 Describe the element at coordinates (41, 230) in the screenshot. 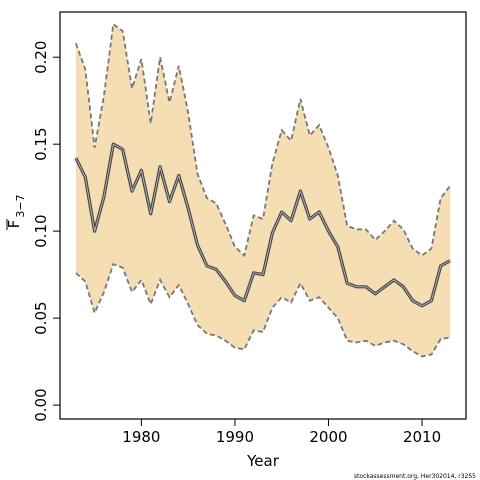

I see `y-tick-label: 0.10` at that location.